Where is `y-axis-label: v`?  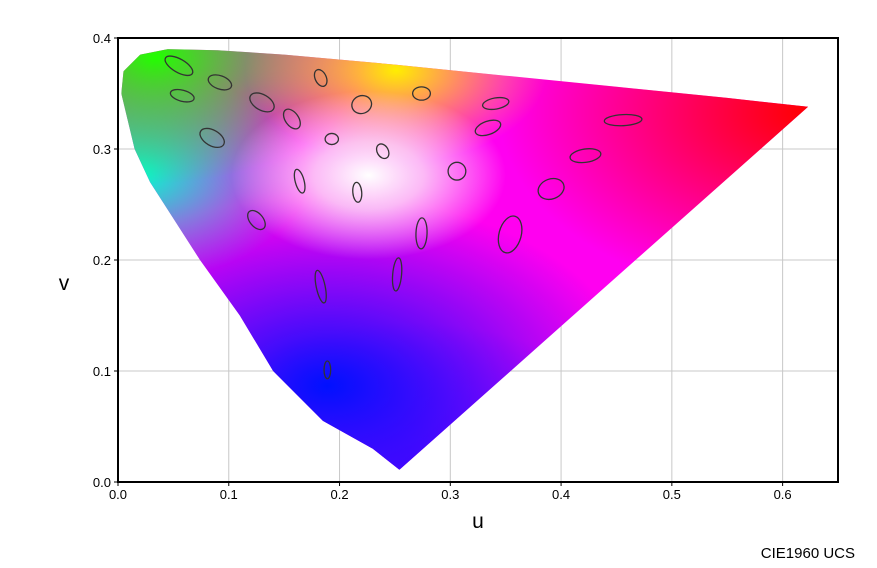
y-axis-label: v is located at coordinates (64, 283).